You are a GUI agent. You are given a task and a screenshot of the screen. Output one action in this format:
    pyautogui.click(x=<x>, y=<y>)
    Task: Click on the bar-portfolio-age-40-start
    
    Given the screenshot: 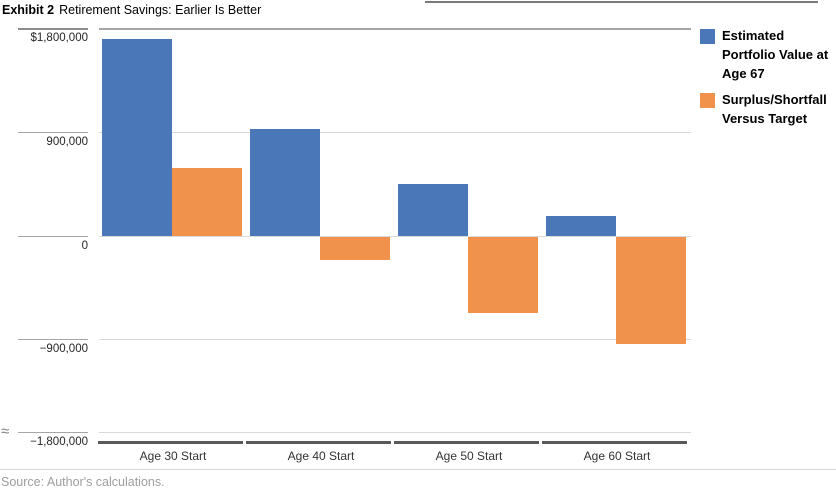 What is the action you would take?
    pyautogui.click(x=285, y=182)
    